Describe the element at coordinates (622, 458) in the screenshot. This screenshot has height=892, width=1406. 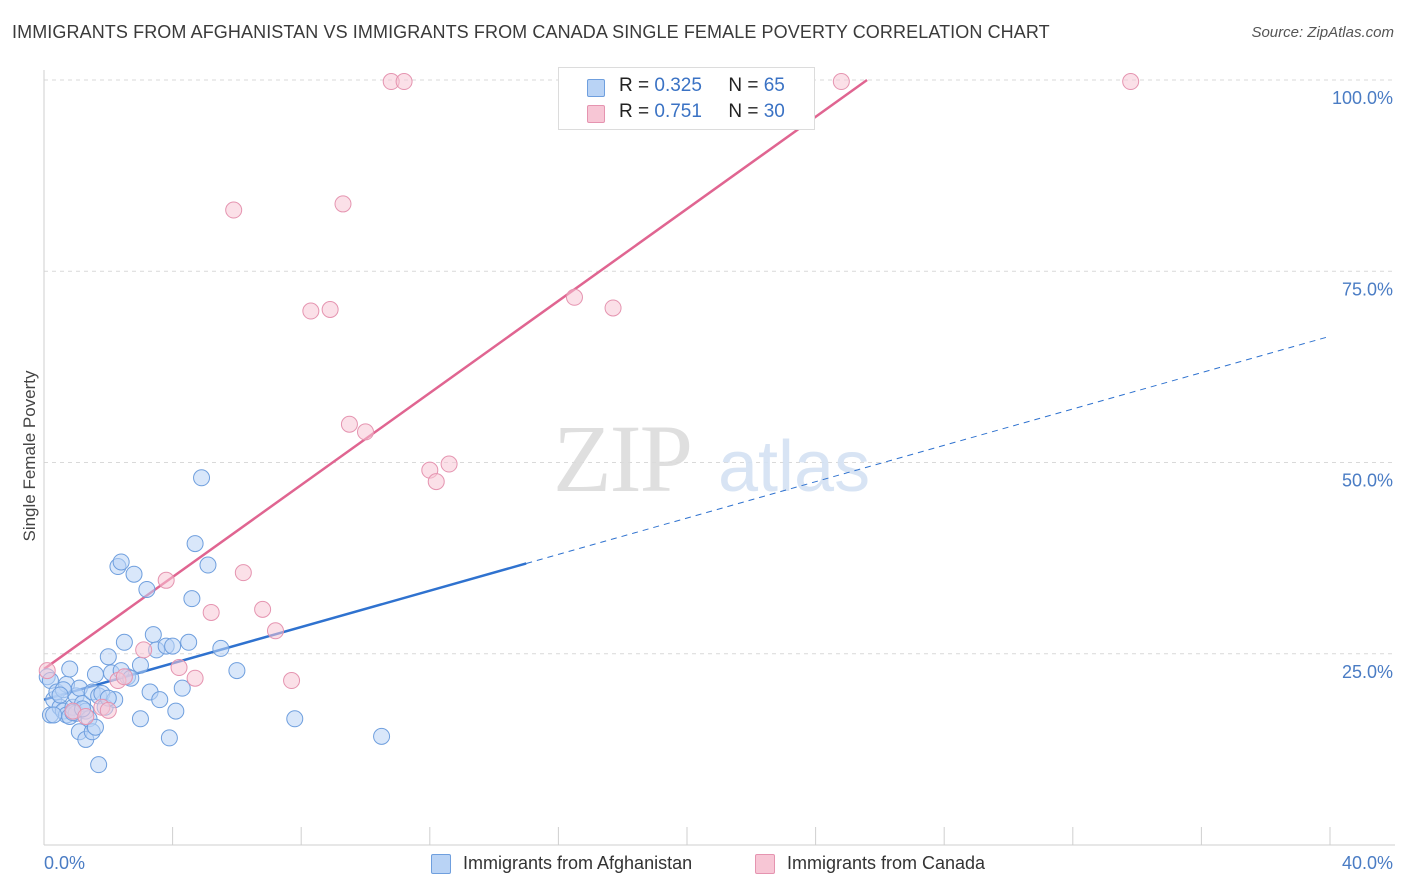
I see `watermark-zip: ZIP` at that location.